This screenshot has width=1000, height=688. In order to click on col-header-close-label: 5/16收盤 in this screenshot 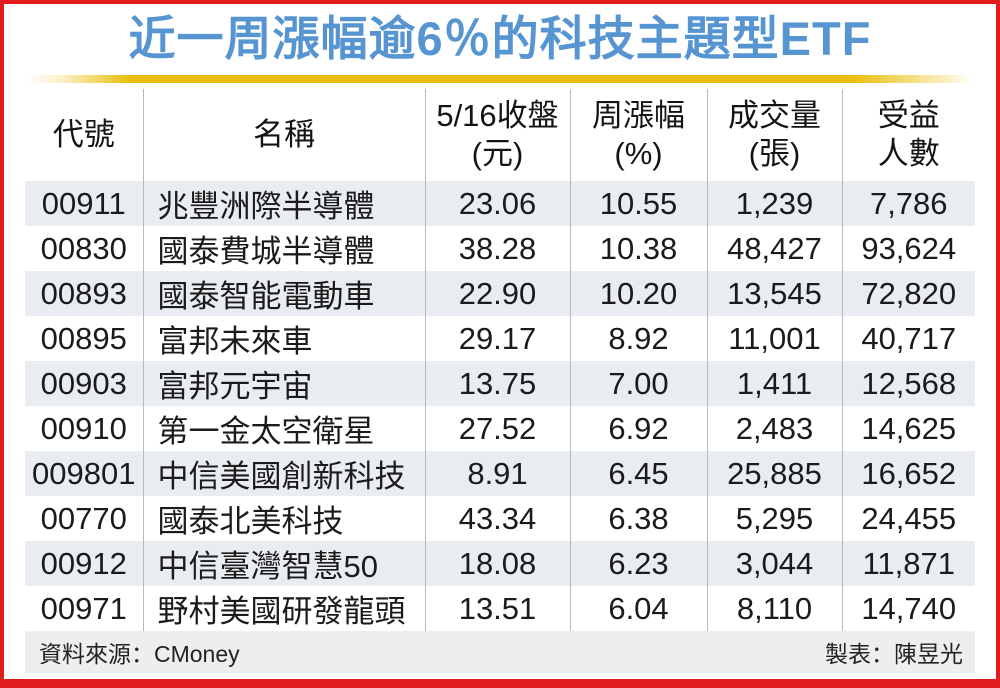, I will do `click(497, 115)`.